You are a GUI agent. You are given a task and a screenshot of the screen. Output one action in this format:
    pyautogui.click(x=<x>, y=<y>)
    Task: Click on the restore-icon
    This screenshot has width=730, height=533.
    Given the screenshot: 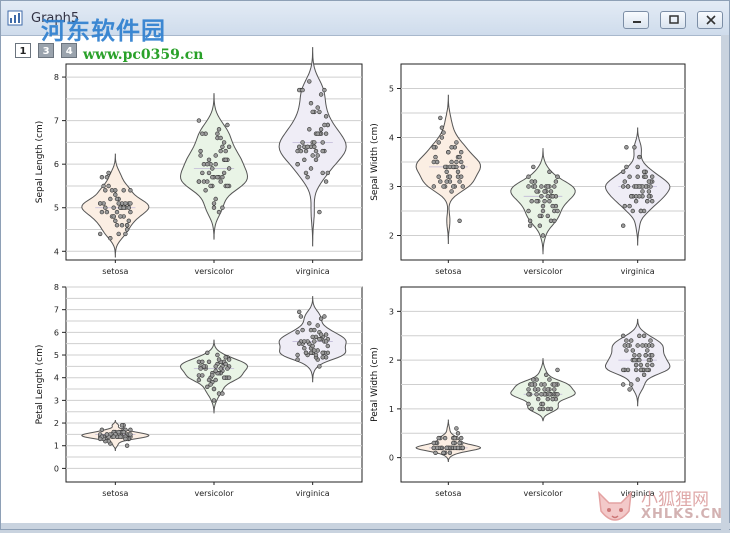 What is the action you would take?
    pyautogui.click(x=674, y=19)
    